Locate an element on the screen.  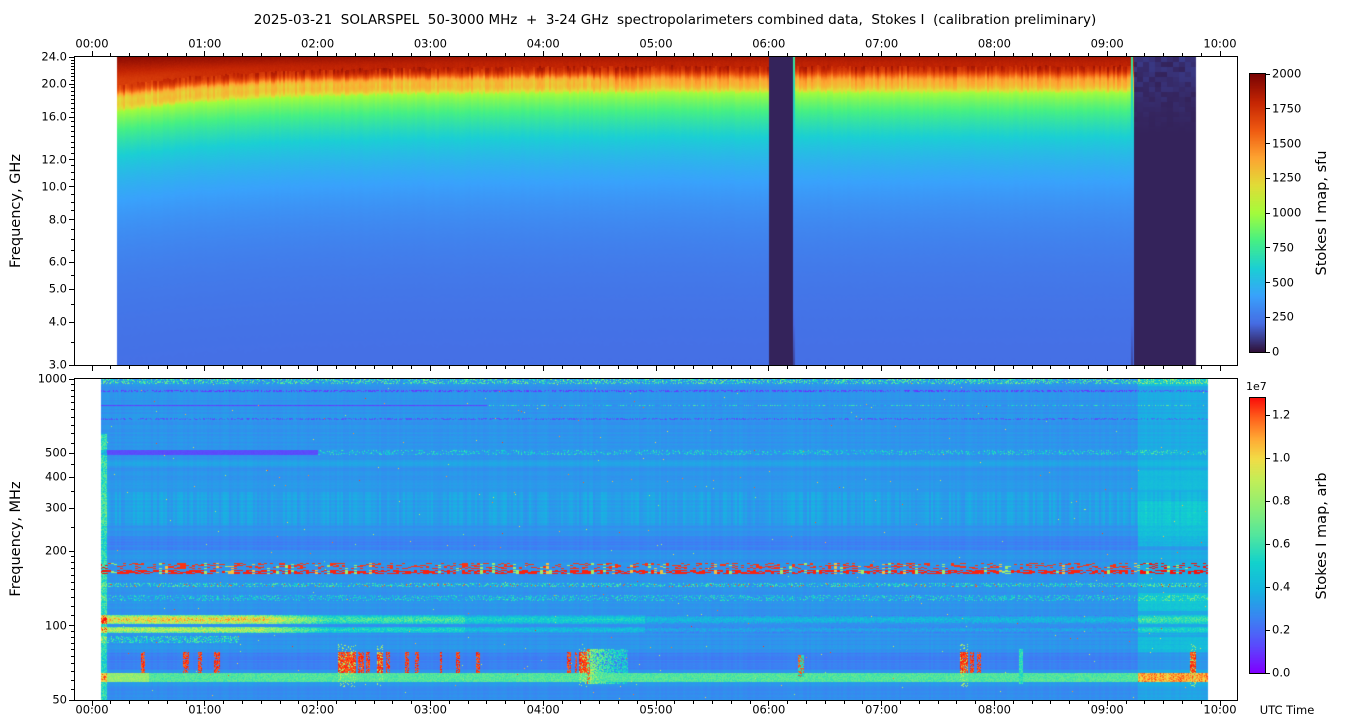
sfu-colorbar-tick-label: 2000 is located at coordinates (1287, 73).